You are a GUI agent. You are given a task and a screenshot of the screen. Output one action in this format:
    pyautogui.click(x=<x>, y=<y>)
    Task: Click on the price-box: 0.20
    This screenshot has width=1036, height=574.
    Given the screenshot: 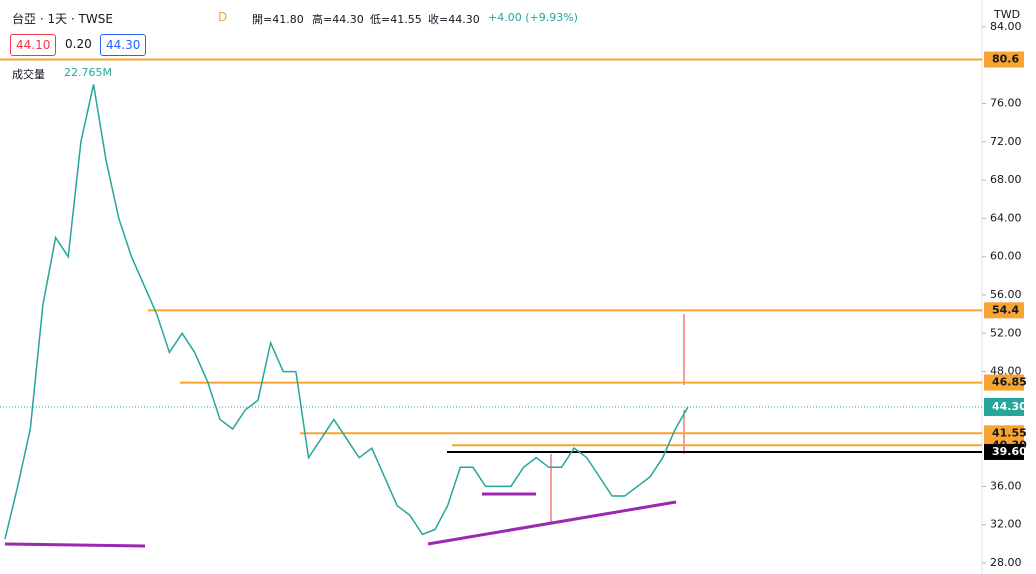 What is the action you would take?
    pyautogui.click(x=78, y=44)
    